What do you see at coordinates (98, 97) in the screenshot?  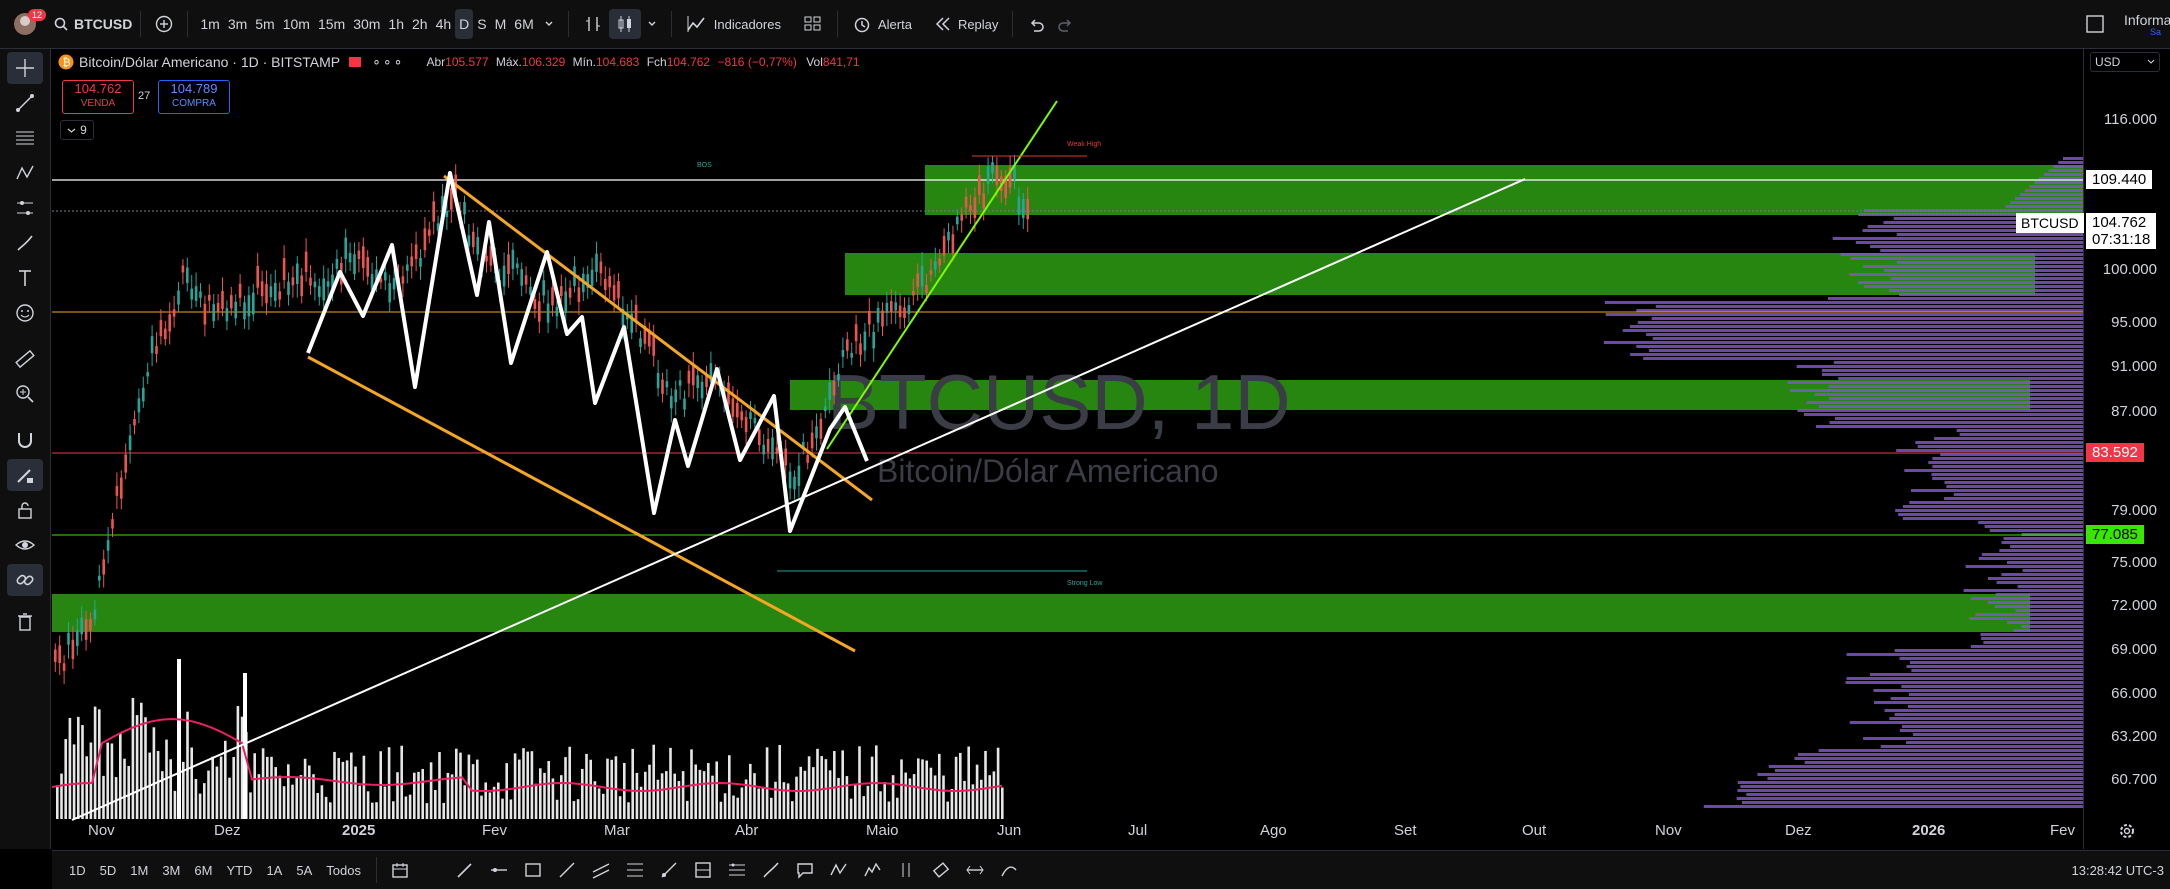 I see `sell-button: 104.762 VENDA` at bounding box center [98, 97].